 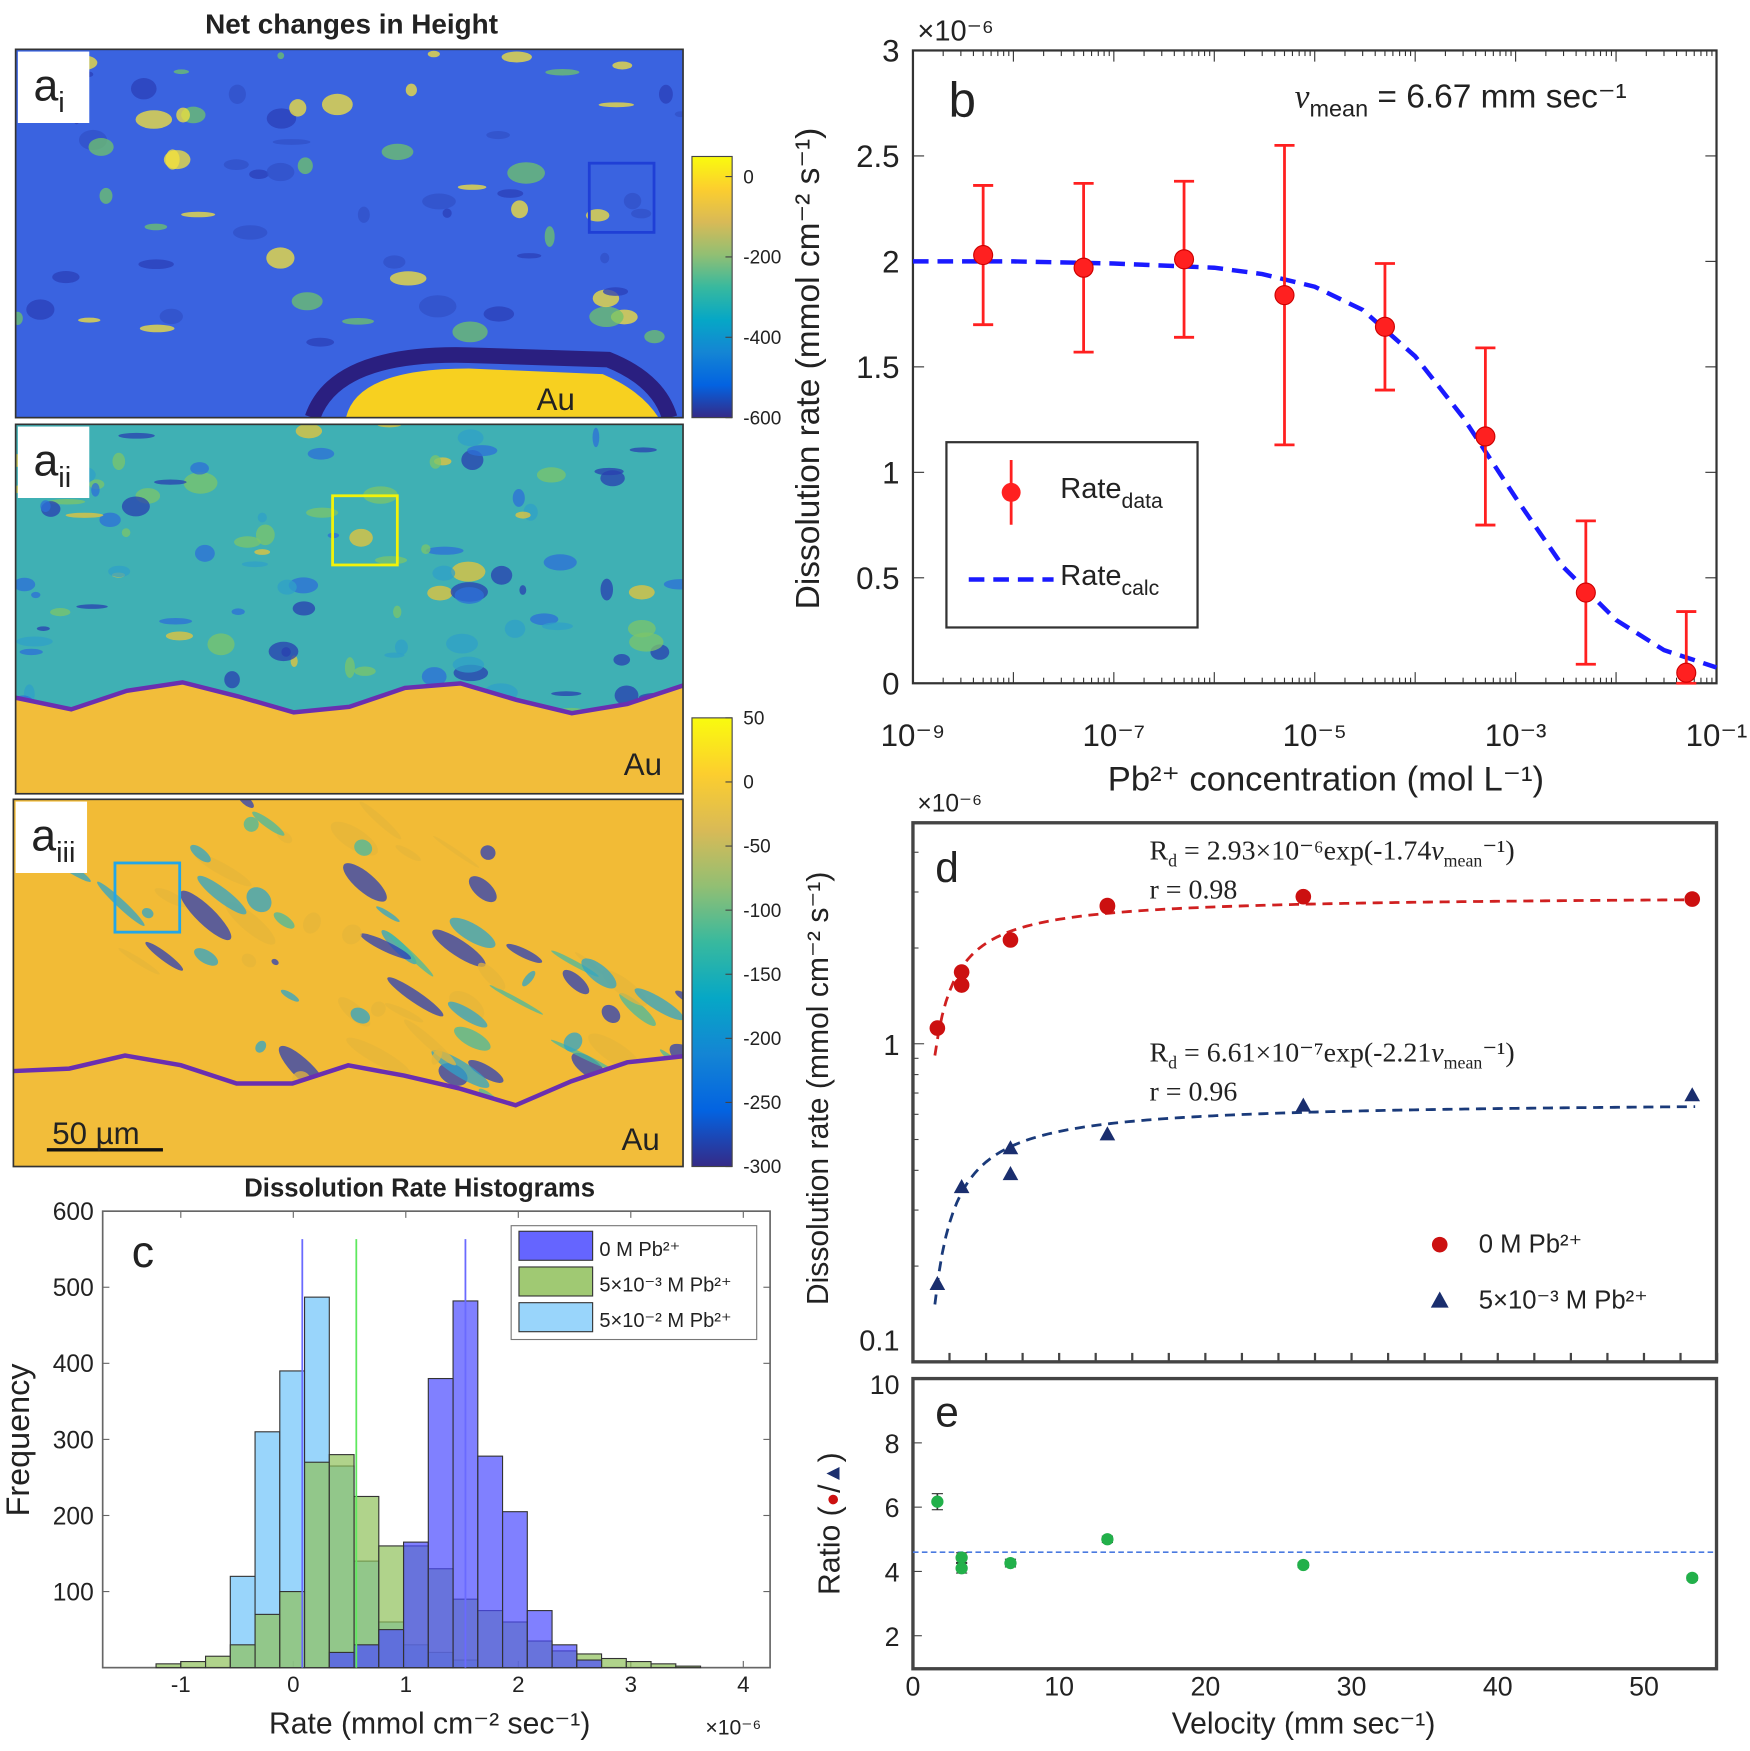 I want to click on colorbar-tick-label: -100, so click(x=762, y=911).